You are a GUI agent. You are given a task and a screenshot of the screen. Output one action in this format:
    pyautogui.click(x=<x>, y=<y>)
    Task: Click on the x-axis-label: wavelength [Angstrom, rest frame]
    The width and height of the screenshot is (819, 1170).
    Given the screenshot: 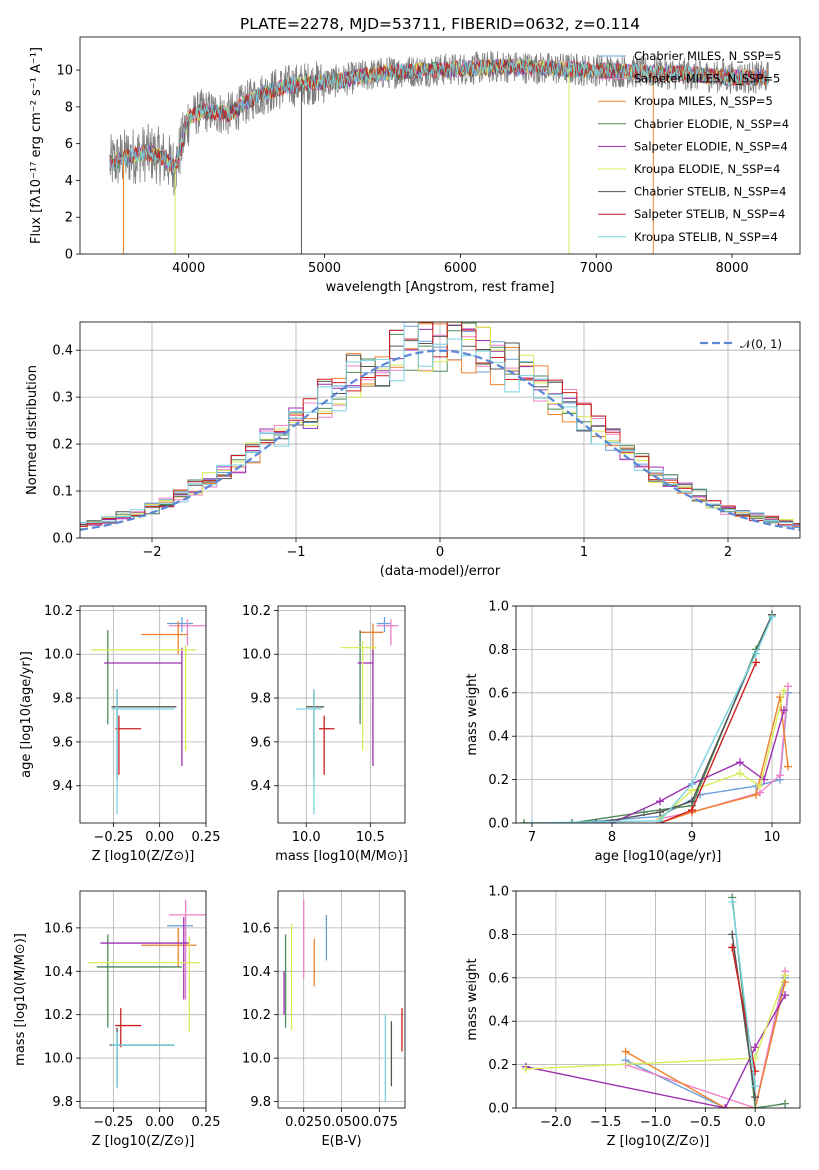 What is the action you would take?
    pyautogui.click(x=440, y=287)
    